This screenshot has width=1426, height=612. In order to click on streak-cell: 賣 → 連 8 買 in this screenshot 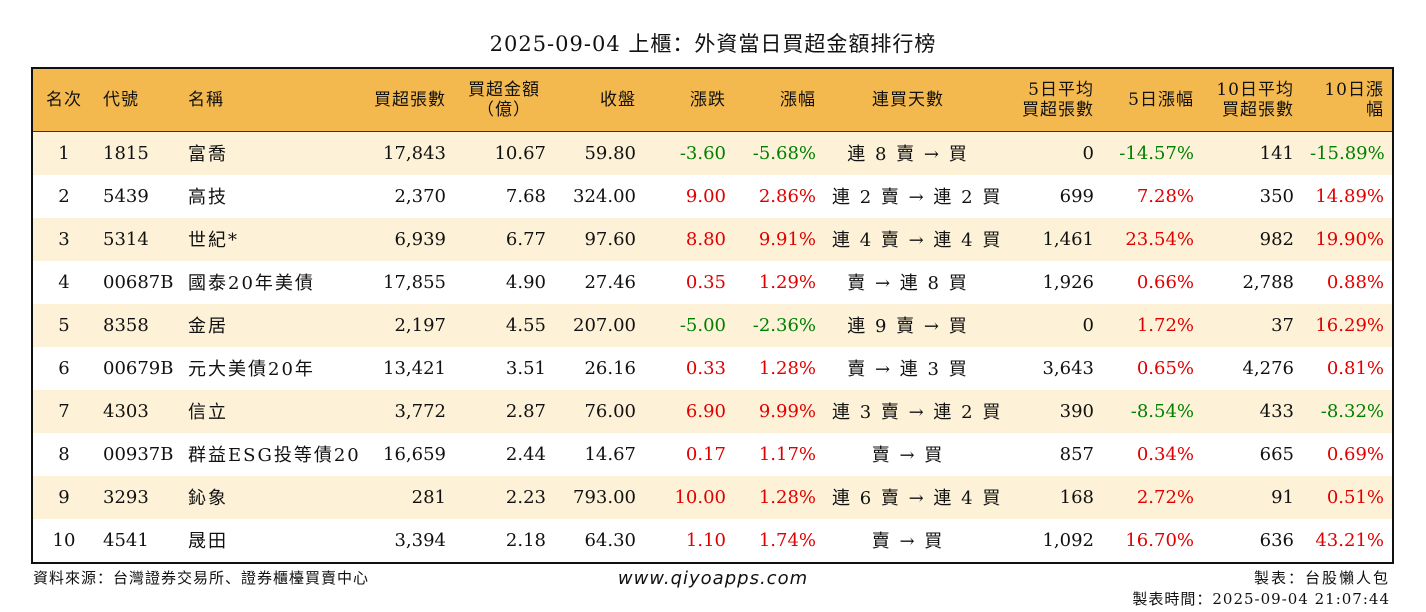, I will do `click(908, 283)`.